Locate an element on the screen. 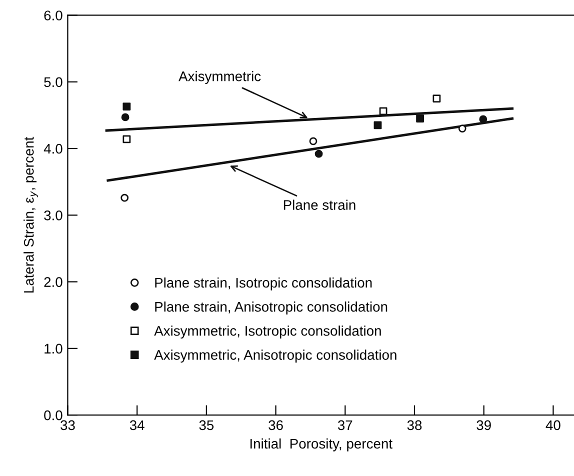 Image resolution: width=574 pixels, height=476 pixels. annotation: Plane strain is located at coordinates (320, 205).